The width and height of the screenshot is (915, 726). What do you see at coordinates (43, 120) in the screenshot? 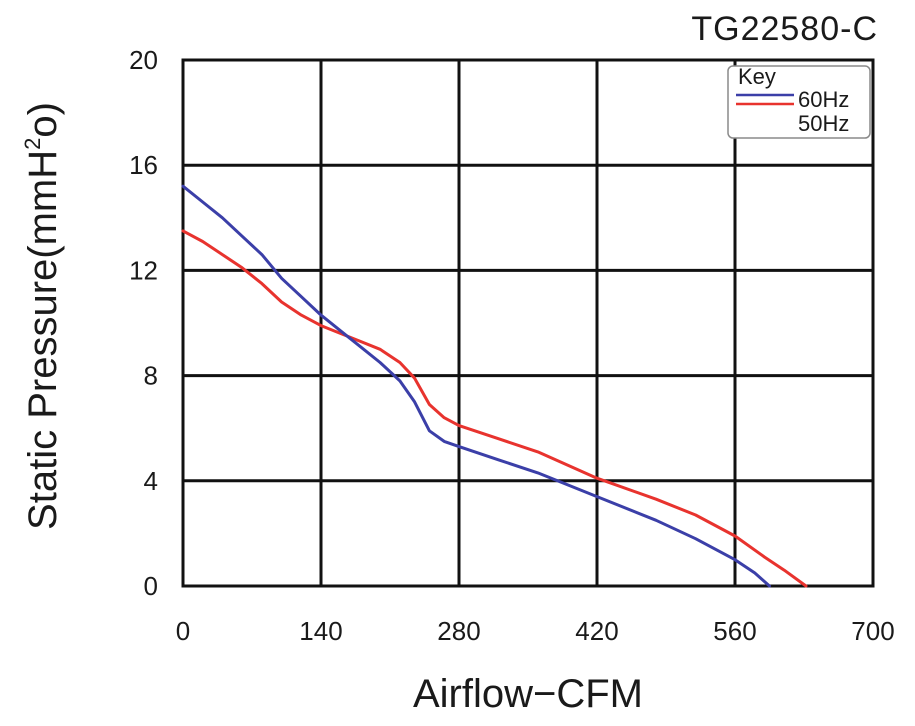
I see `y-axis-label-tail: o)` at bounding box center [43, 120].